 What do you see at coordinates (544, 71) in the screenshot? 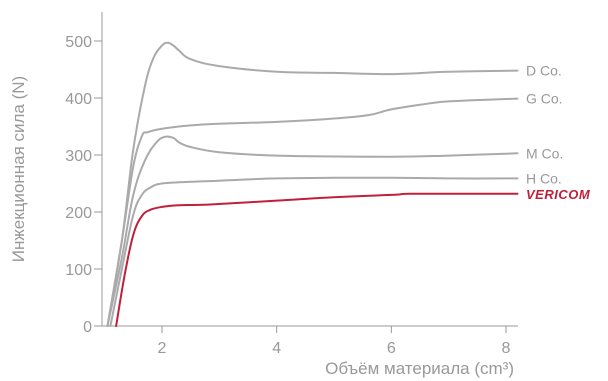
I see `series-label-d-co: D Co.` at bounding box center [544, 71].